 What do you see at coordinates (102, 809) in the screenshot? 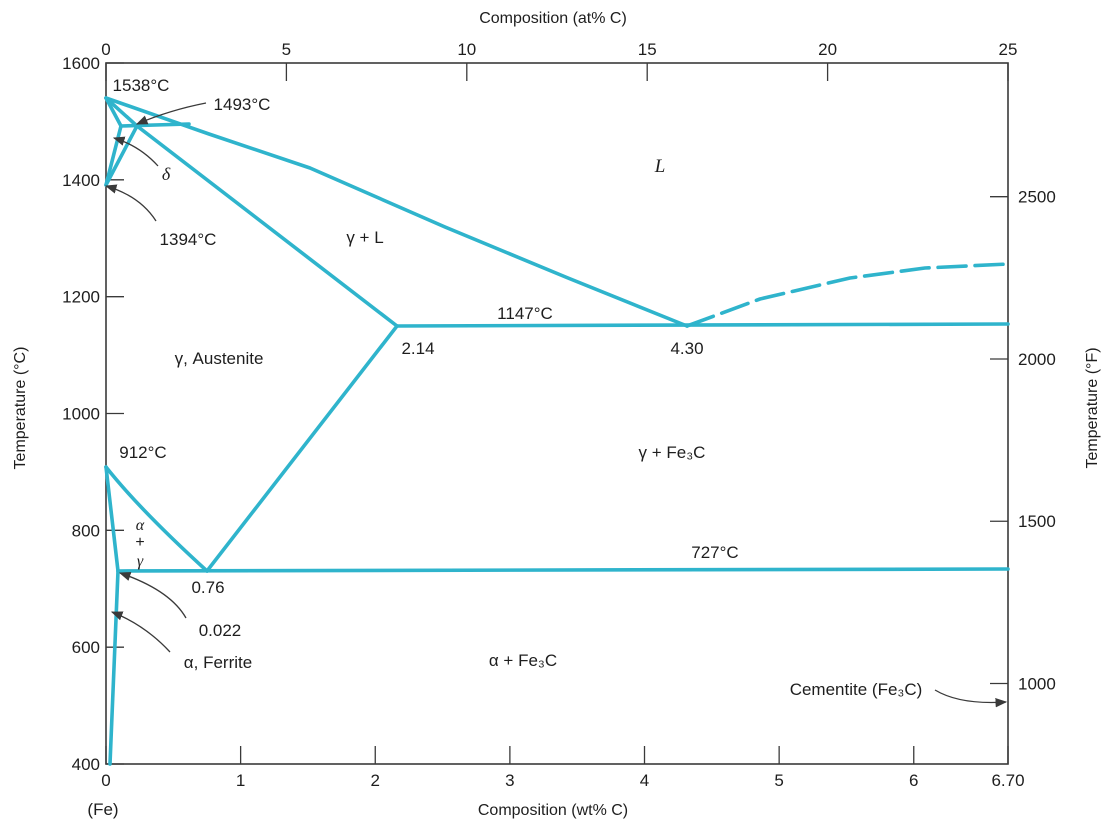
I see `fe-label: (Fe)` at bounding box center [102, 809].